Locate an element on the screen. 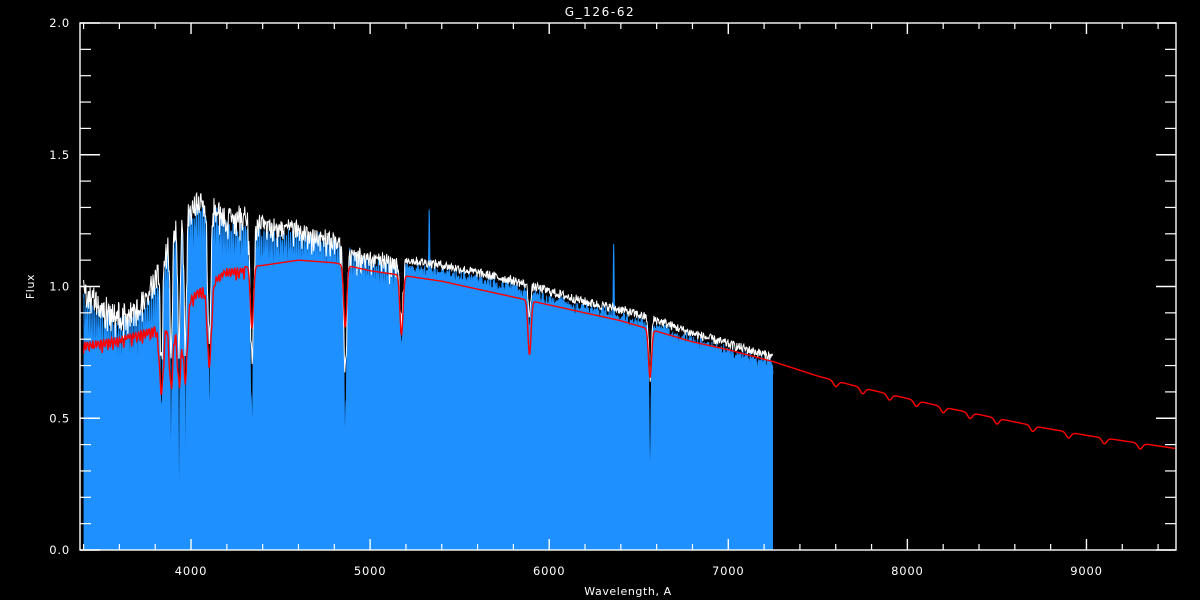 Image resolution: width=1200 pixels, height=600 pixels. x-axis-tick-label: 4000 is located at coordinates (191, 571).